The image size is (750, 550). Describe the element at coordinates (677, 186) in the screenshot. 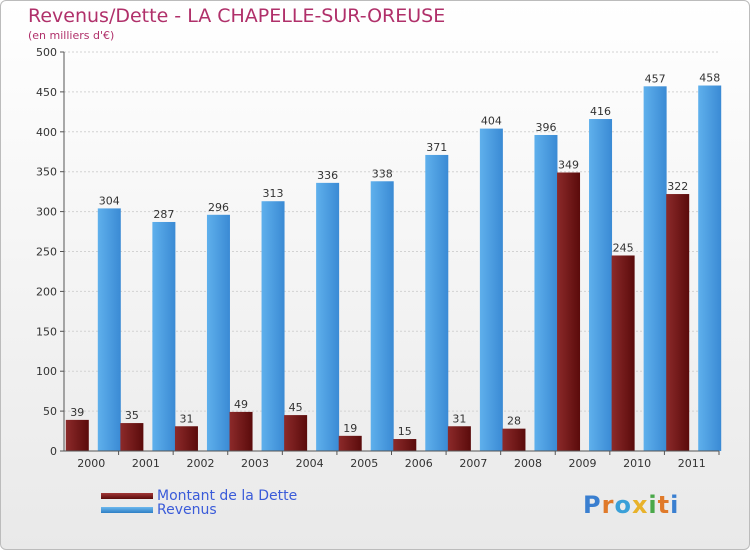

I see `data-label: 322` at that location.